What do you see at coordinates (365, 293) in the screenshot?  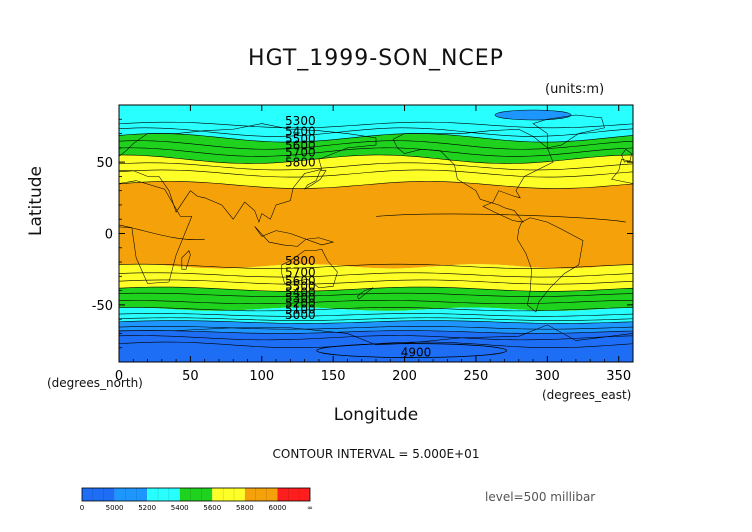 I see `coastline-new-zealand` at bounding box center [365, 293].